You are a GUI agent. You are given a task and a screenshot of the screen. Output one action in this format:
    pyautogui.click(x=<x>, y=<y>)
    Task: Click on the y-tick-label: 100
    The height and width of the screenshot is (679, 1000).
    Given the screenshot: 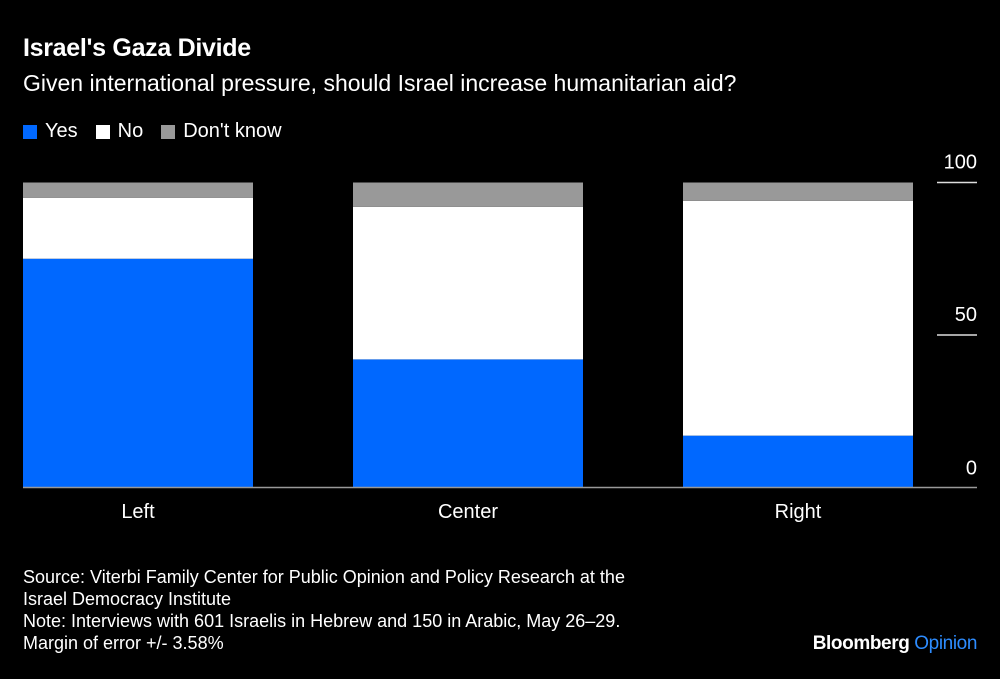 What is the action you would take?
    pyautogui.click(x=960, y=163)
    